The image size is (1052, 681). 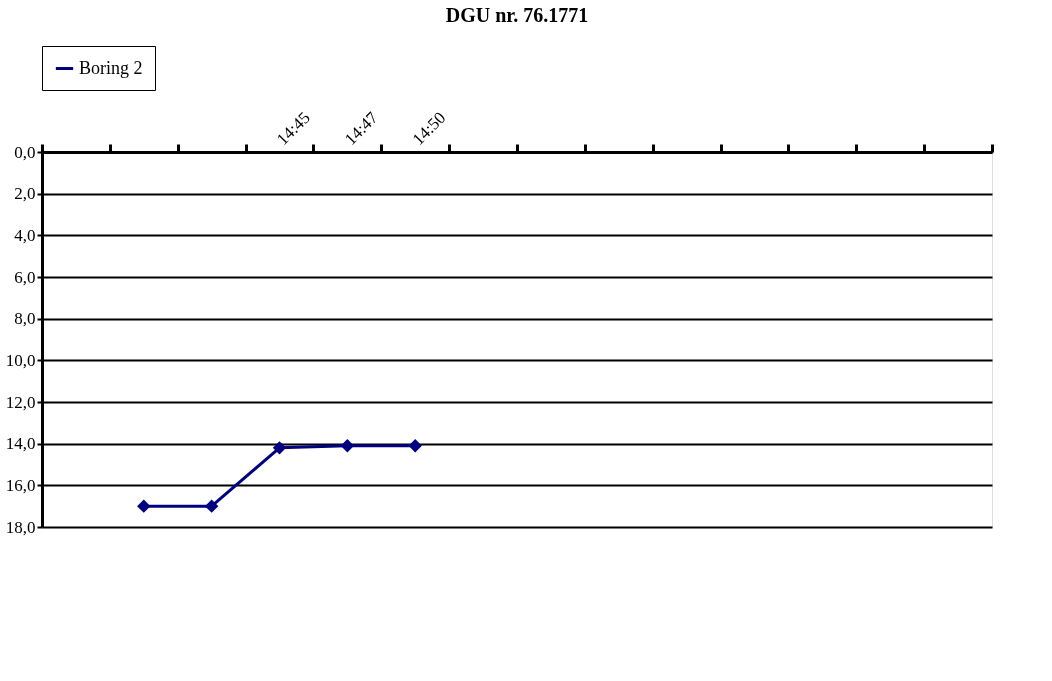 What do you see at coordinates (25, 319) in the screenshot?
I see `y-tick-label: 8,0` at bounding box center [25, 319].